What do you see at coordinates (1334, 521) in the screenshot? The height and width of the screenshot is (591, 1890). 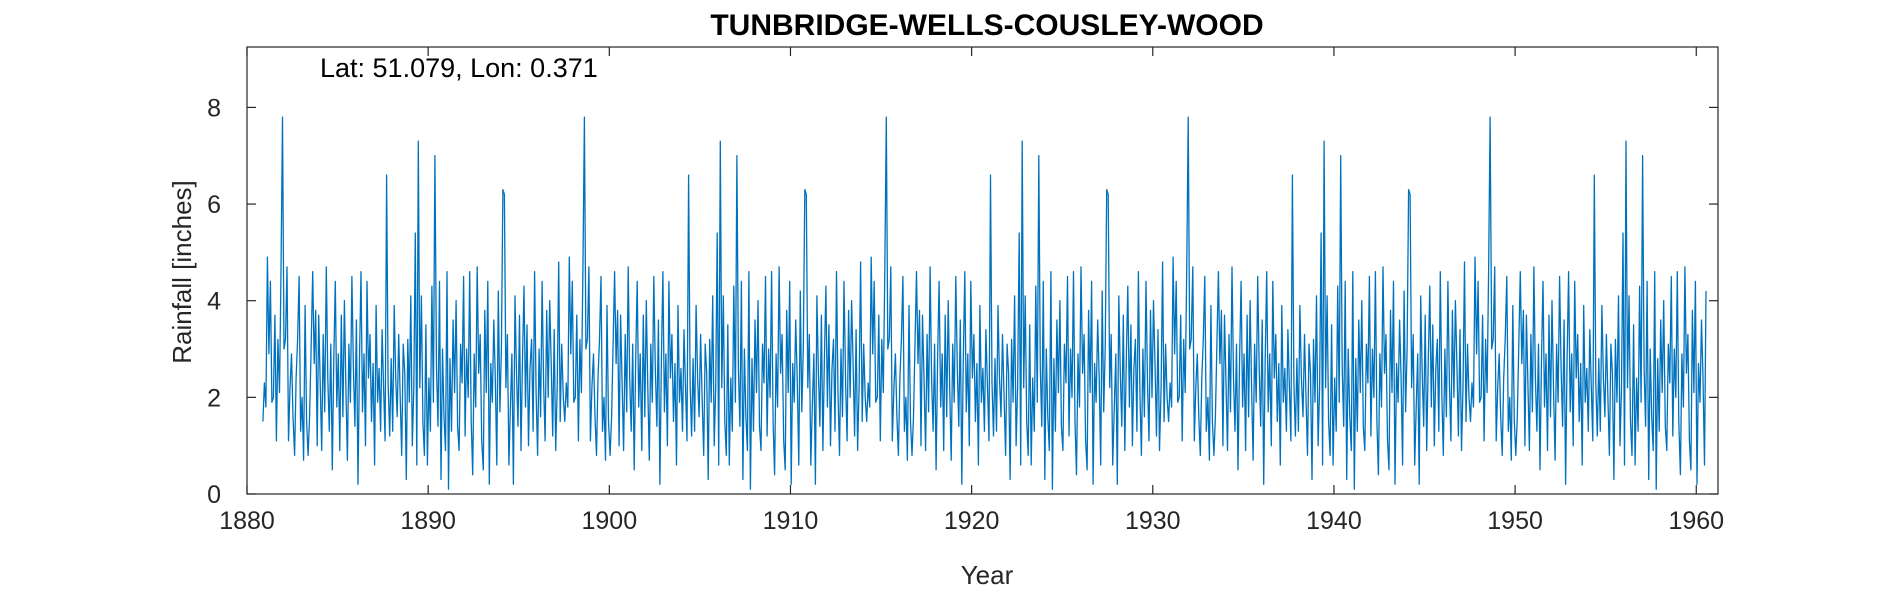 I see `x-tick-label: 1940` at bounding box center [1334, 521].